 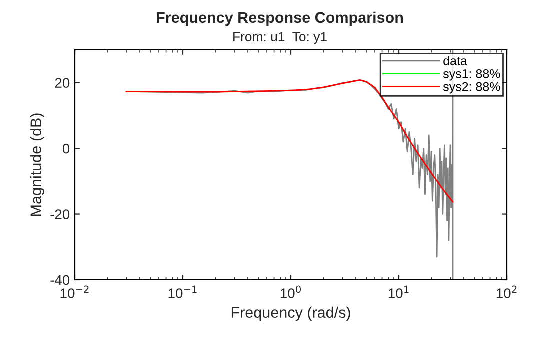 What do you see at coordinates (60, 215) in the screenshot?
I see `y-tick-label: -20` at bounding box center [60, 215].